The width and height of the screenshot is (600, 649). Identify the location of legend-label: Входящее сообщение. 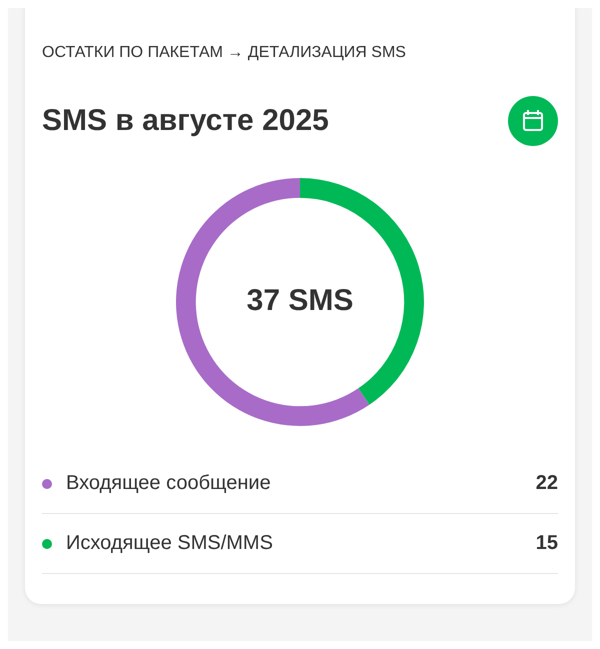
(169, 483).